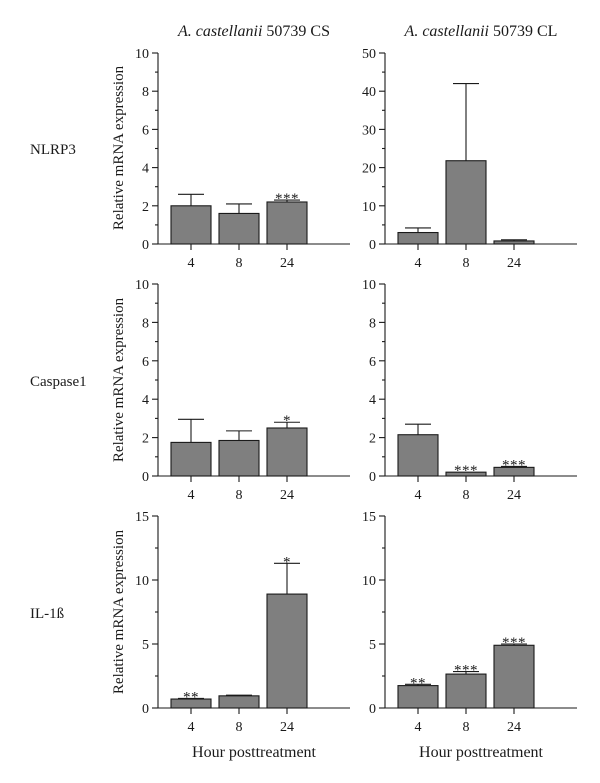  Describe the element at coordinates (253, 31) in the screenshot. I see `column-title-cs: A. castellanii 50739 CS` at that location.